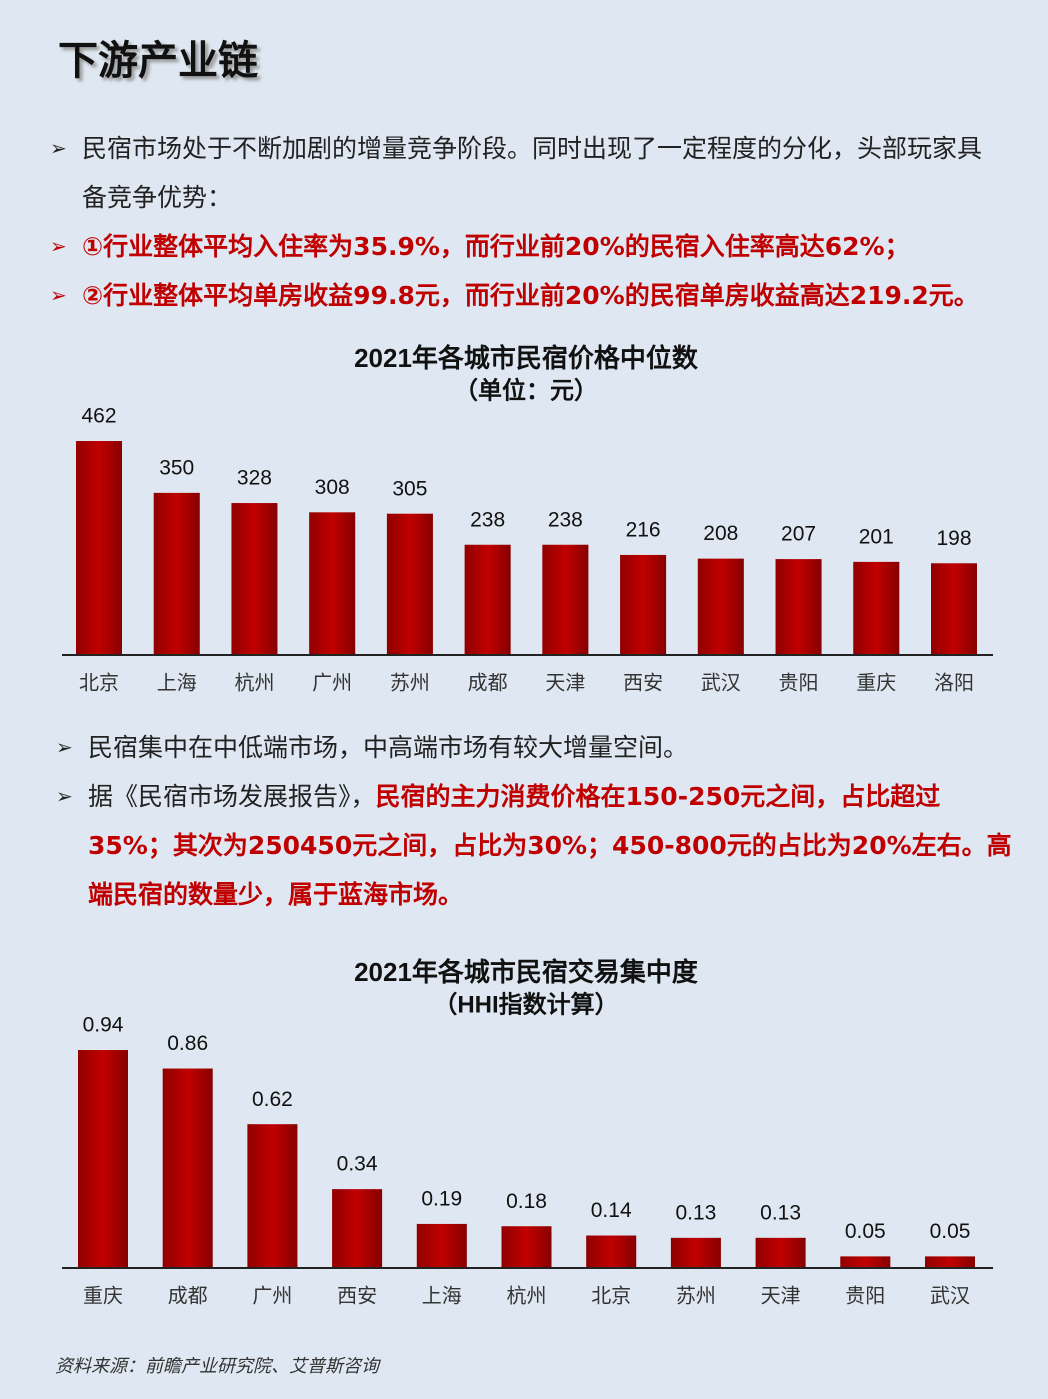 This screenshot has height=1399, width=1048. What do you see at coordinates (953, 538) in the screenshot?
I see `value-label: 198` at bounding box center [953, 538].